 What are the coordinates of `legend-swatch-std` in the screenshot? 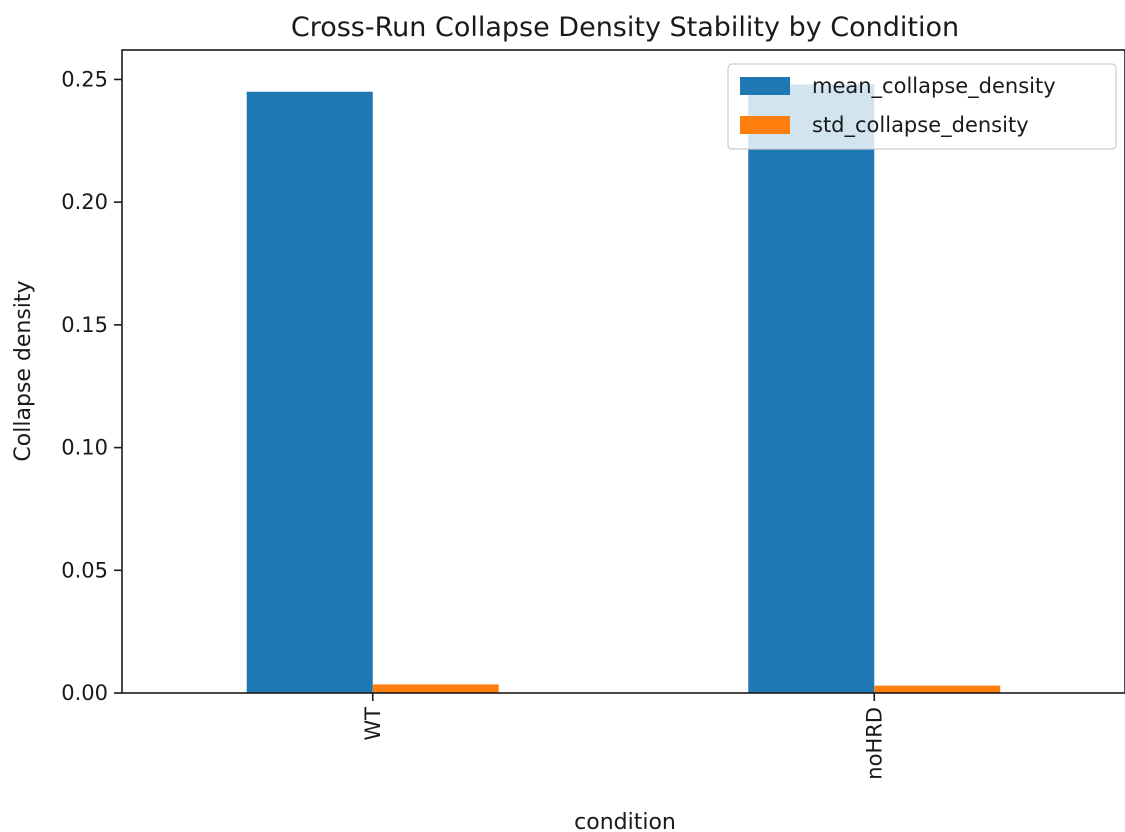 It's located at (765, 125).